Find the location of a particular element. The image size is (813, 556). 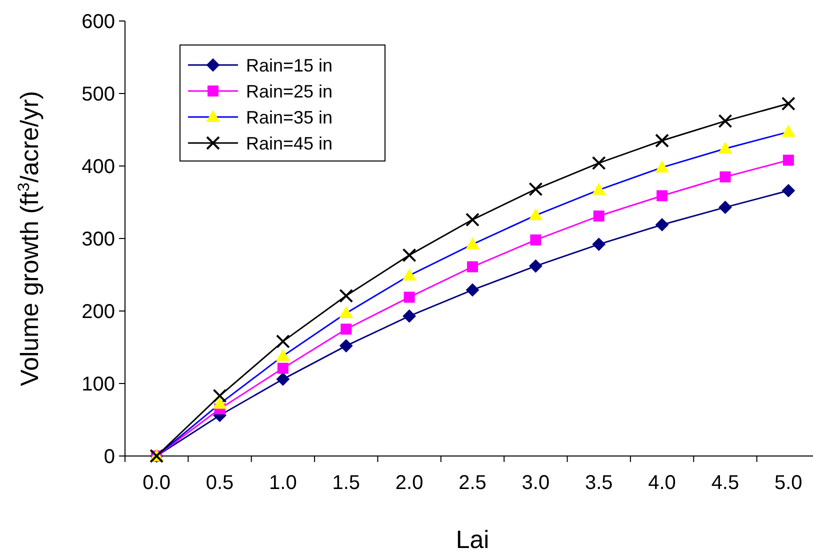

y-tick-label: 300 is located at coordinates (98, 239).